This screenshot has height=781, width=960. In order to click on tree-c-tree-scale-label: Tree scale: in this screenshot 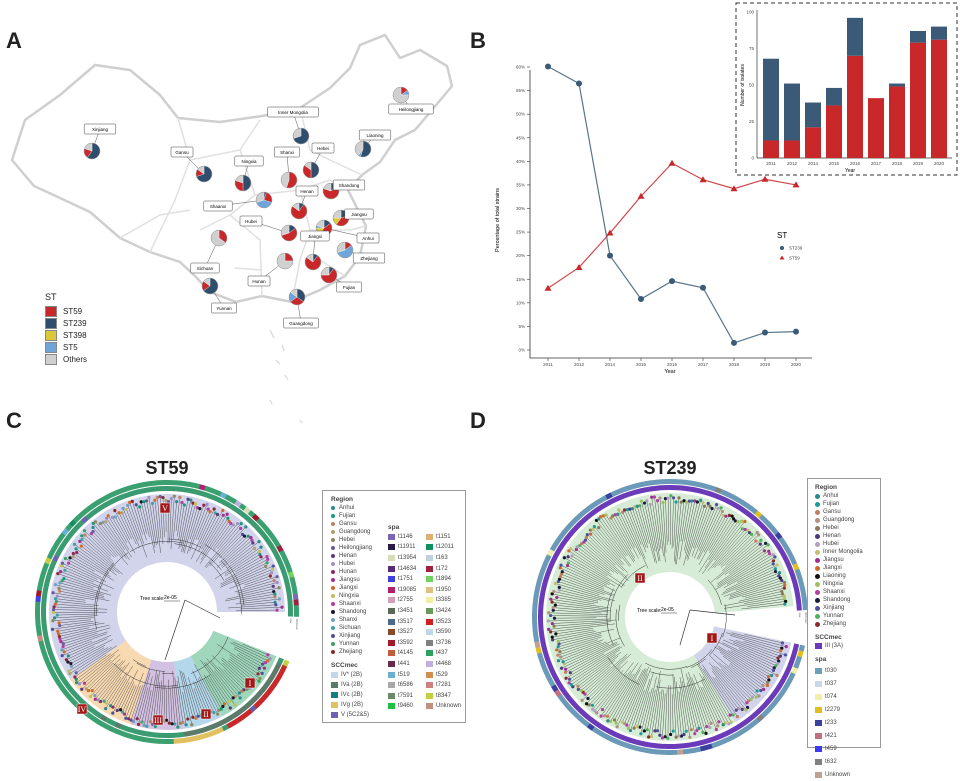, I will do `click(152, 599)`.